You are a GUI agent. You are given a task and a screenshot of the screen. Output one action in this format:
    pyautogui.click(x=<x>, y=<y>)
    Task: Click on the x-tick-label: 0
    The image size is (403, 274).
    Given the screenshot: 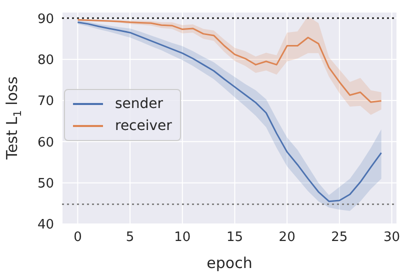 What is the action you would take?
    pyautogui.click(x=78, y=238)
    